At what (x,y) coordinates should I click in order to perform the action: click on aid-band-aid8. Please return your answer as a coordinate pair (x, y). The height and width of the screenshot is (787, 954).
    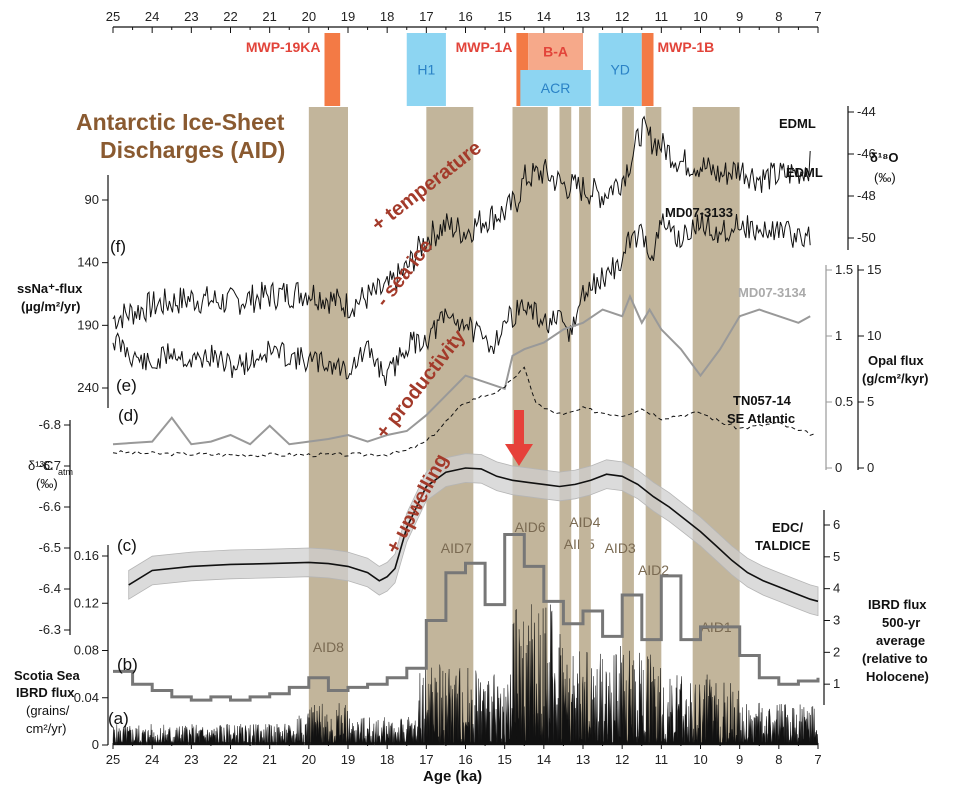
    Looking at the image, I should click on (328, 425).